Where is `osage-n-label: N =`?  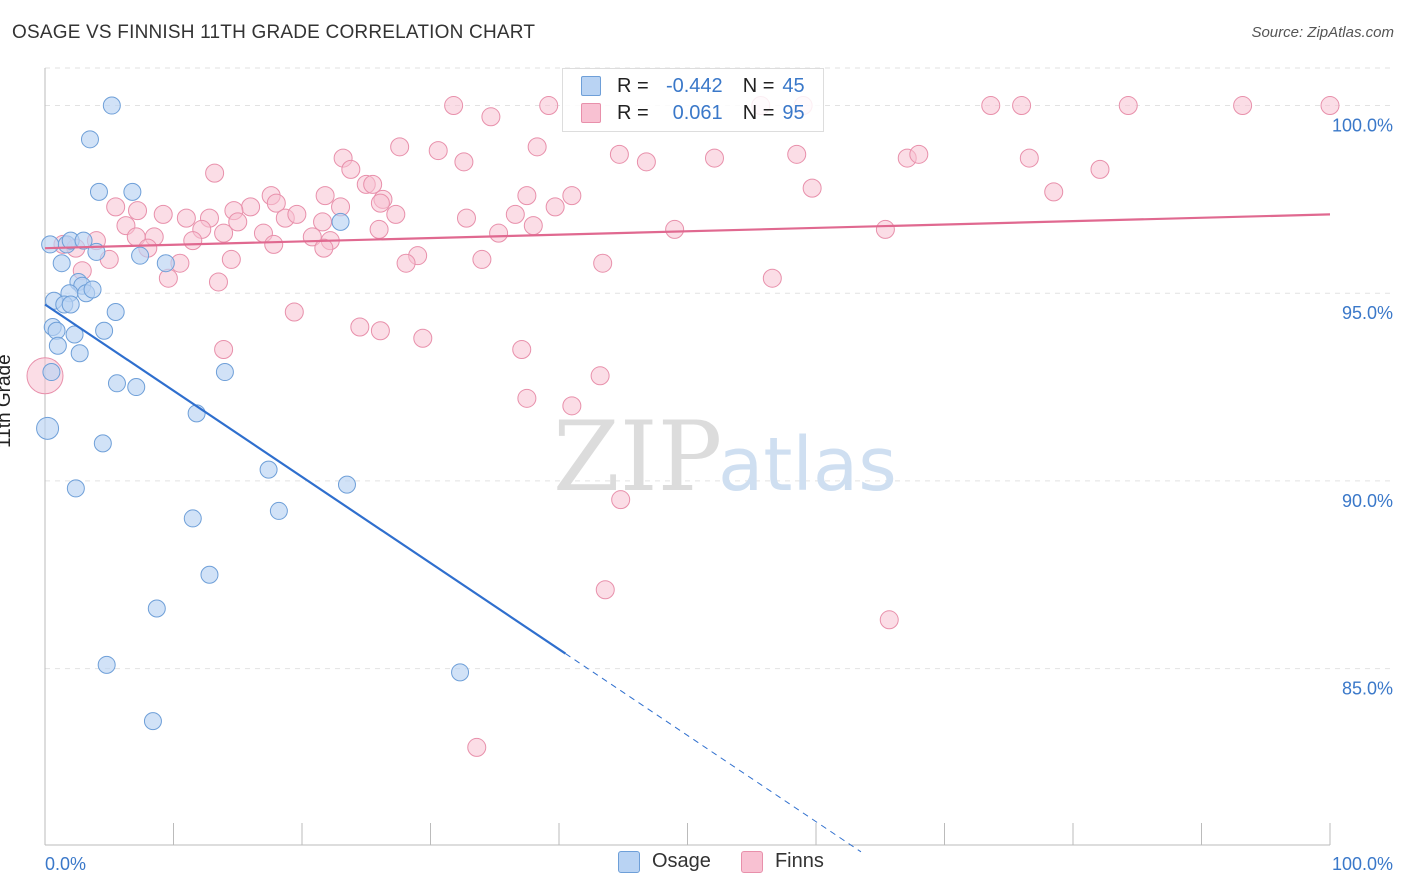
osage-n-label: N = is located at coordinates (758, 85).